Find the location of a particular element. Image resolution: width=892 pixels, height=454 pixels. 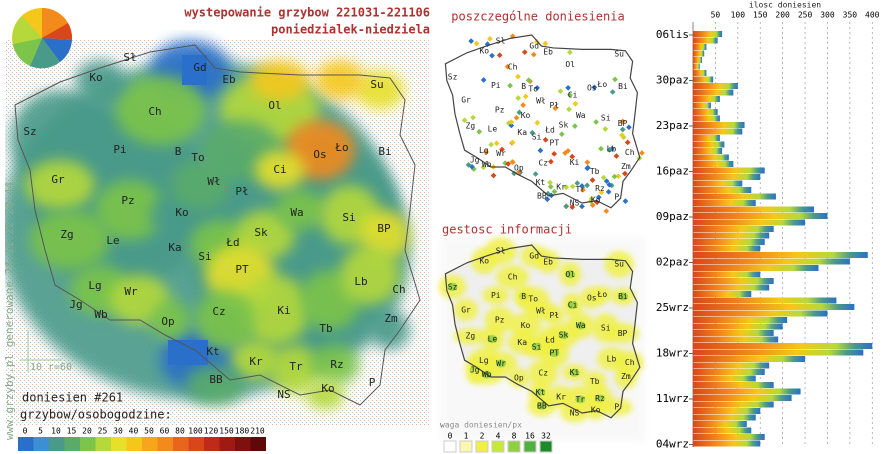

country-fill is located at coordinates (542, 121).